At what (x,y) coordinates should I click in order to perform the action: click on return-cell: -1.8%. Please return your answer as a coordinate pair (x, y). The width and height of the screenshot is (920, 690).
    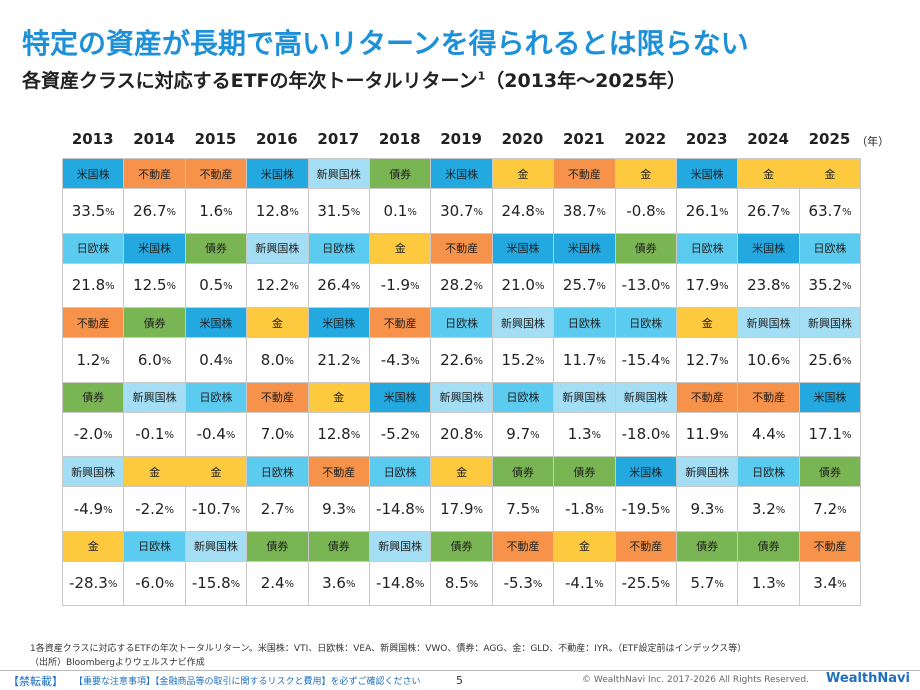
    Looking at the image, I should click on (584, 509).